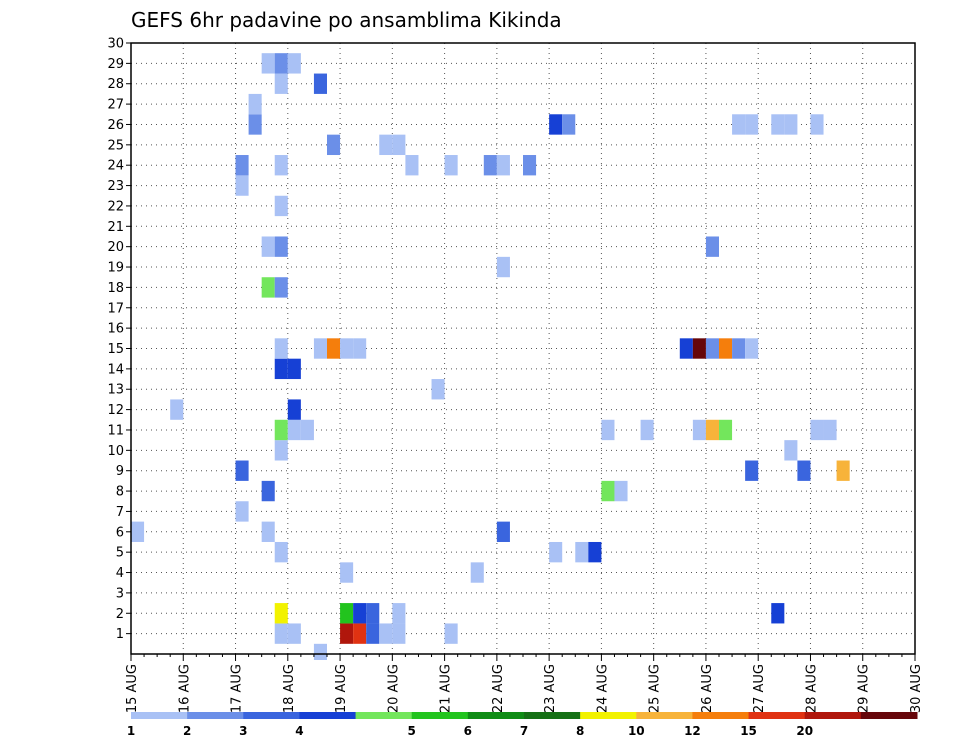 This screenshot has width=960, height=742. Describe the element at coordinates (115, 125) in the screenshot. I see `y-tick-label: 26` at that location.